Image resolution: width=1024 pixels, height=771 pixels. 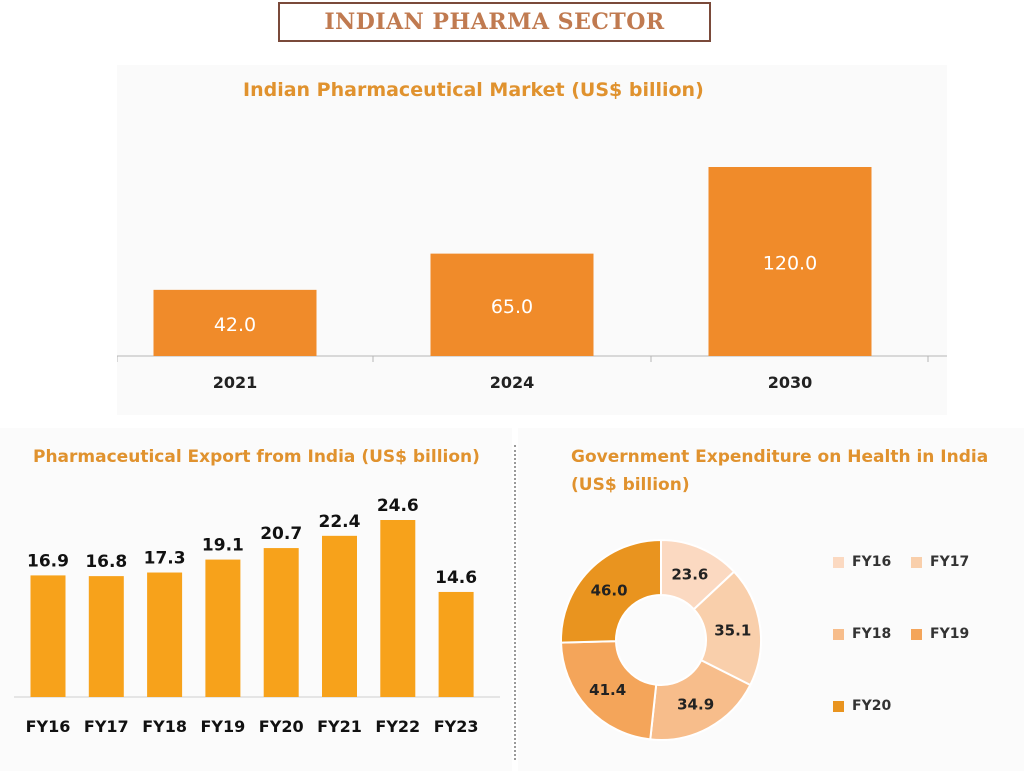 What do you see at coordinates (456, 578) in the screenshot?
I see `export-bar-value-label: 14.6` at bounding box center [456, 578].